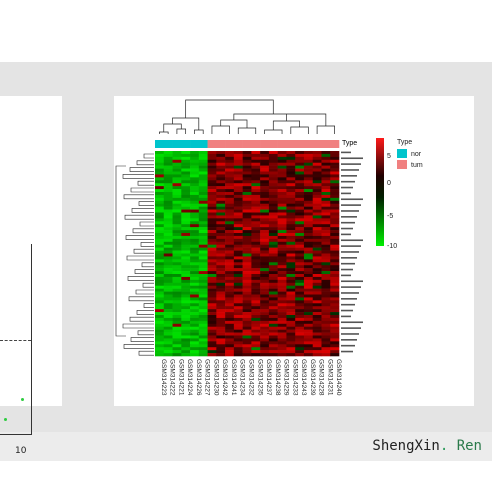 This screenshot has width=492, height=493. What do you see at coordinates (329, 377) in the screenshot?
I see `sample-label: GSM314231` at bounding box center [329, 377].